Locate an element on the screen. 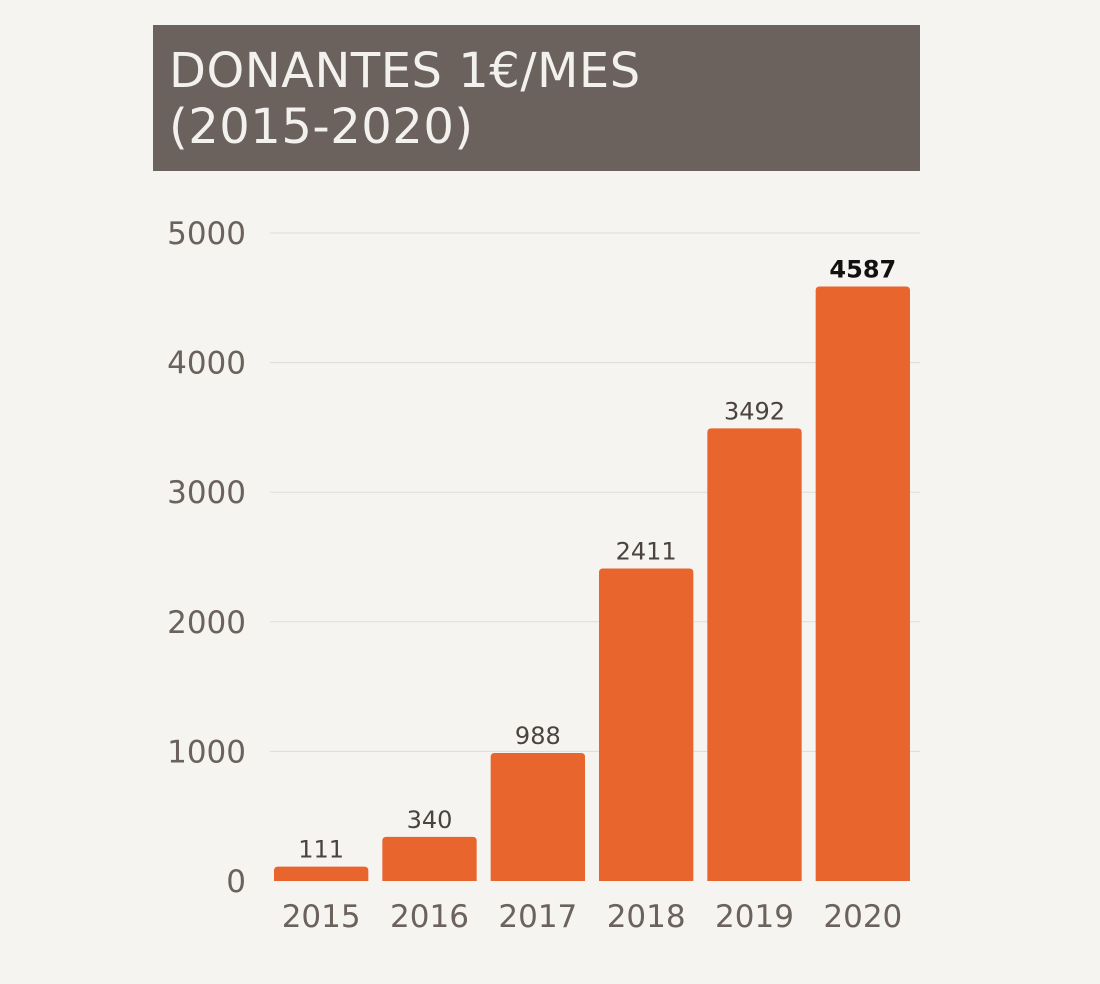 The image size is (1100, 984). y-tick-label: 2000 is located at coordinates (206, 623).